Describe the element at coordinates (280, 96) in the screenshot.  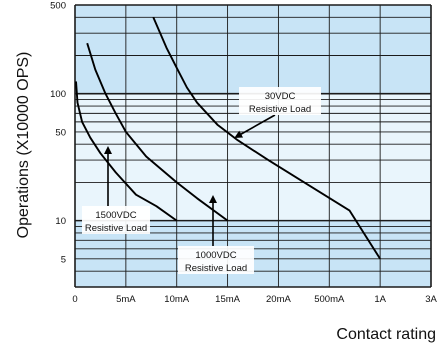
I see `annotation-label-2-0: 30VDC` at that location.